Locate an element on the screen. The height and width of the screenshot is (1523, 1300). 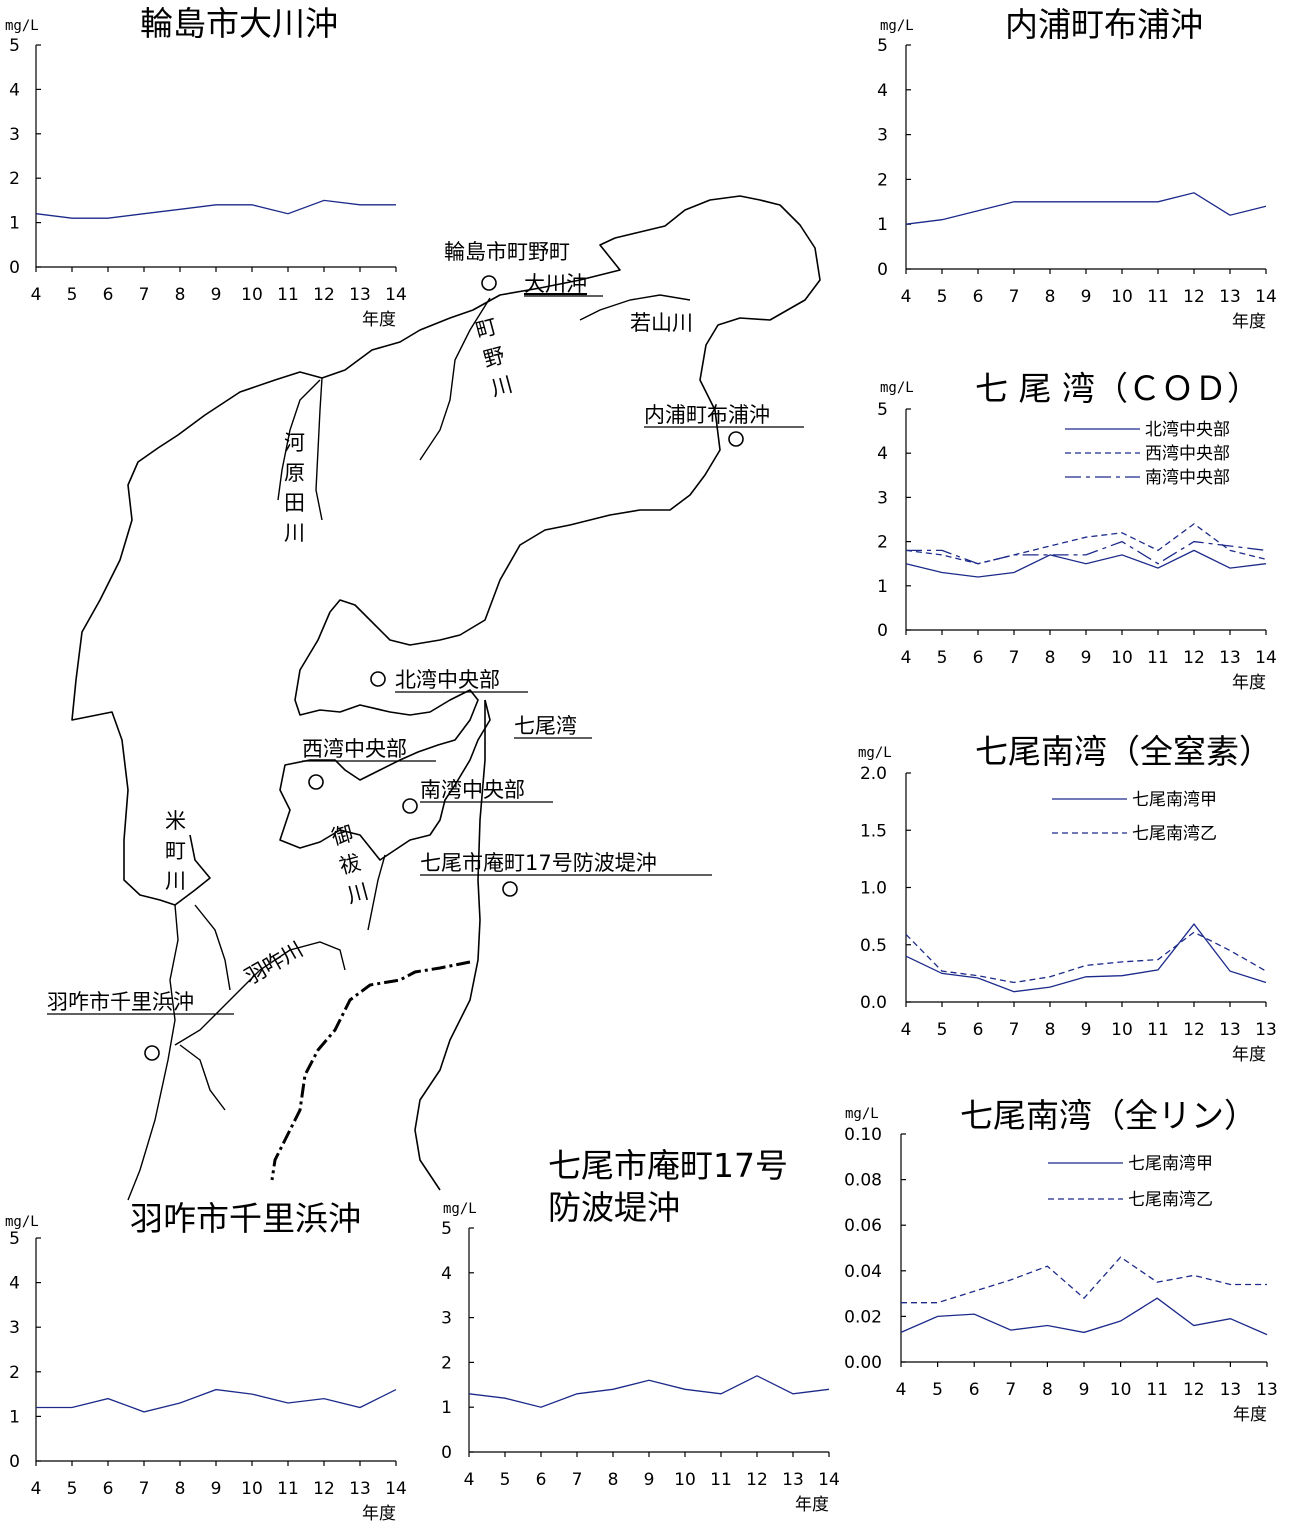
coastline-nanao-bay is located at coordinates (385, 736).